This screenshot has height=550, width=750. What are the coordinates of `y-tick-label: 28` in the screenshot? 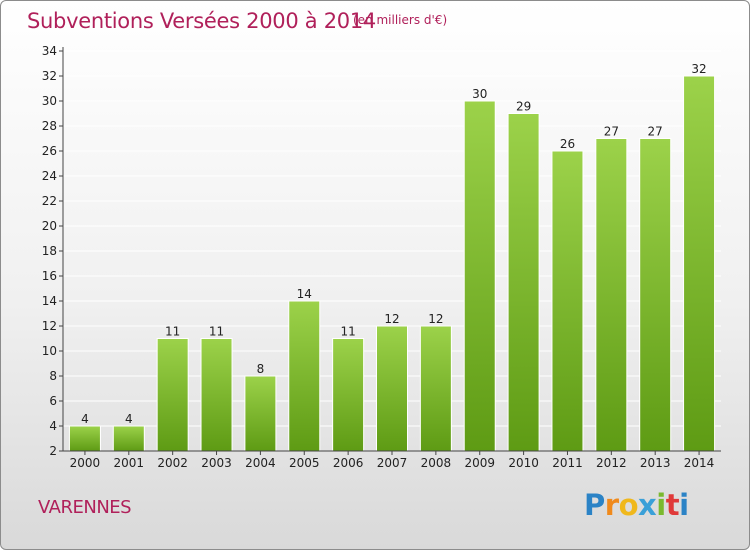 It's located at (49, 126).